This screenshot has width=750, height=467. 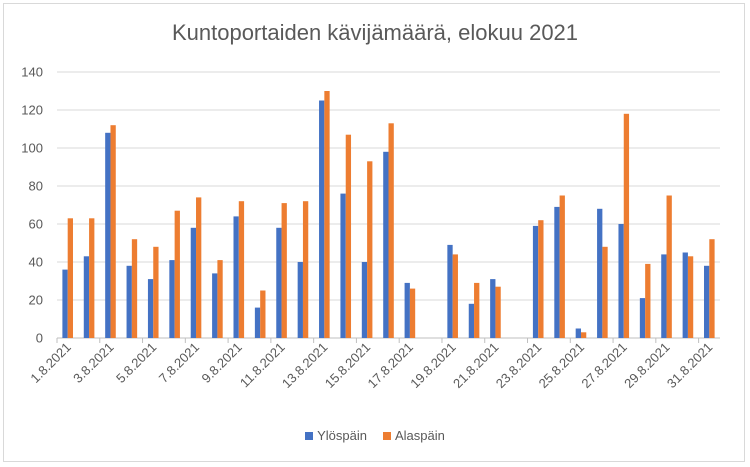 I want to click on x-tick-label: 29.8.2021, so click(x=647, y=366).